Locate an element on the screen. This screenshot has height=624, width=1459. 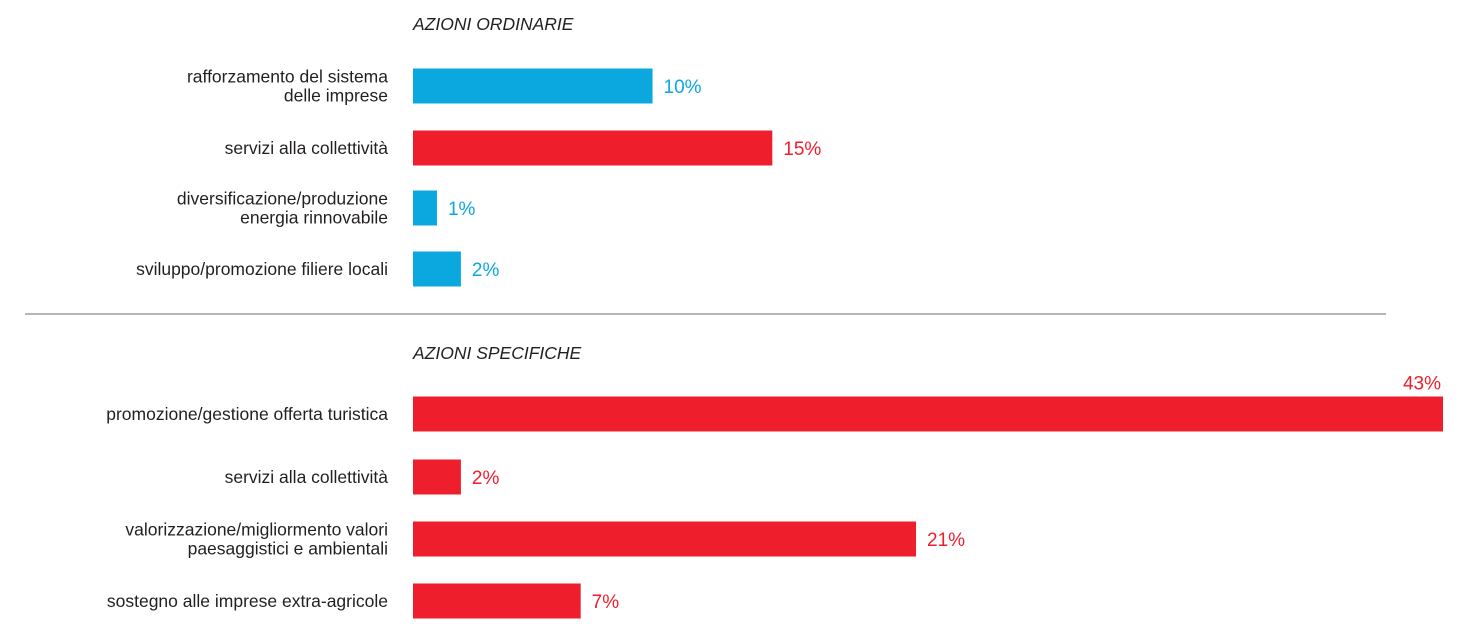
value-label: 15% is located at coordinates (802, 149).